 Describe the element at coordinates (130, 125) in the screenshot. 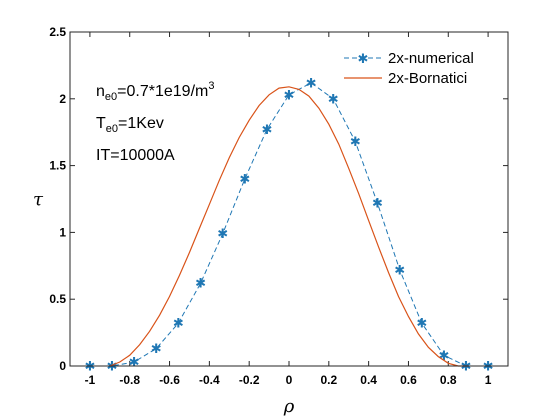

I see `annotation-temperature: Te0=1Kev` at that location.